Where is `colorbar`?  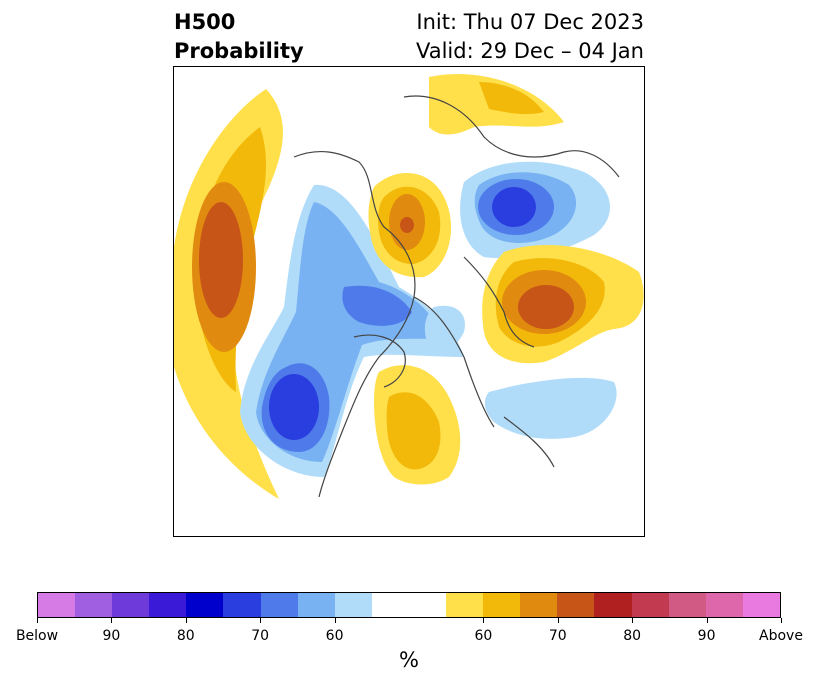
colorbar is located at coordinates (409, 605).